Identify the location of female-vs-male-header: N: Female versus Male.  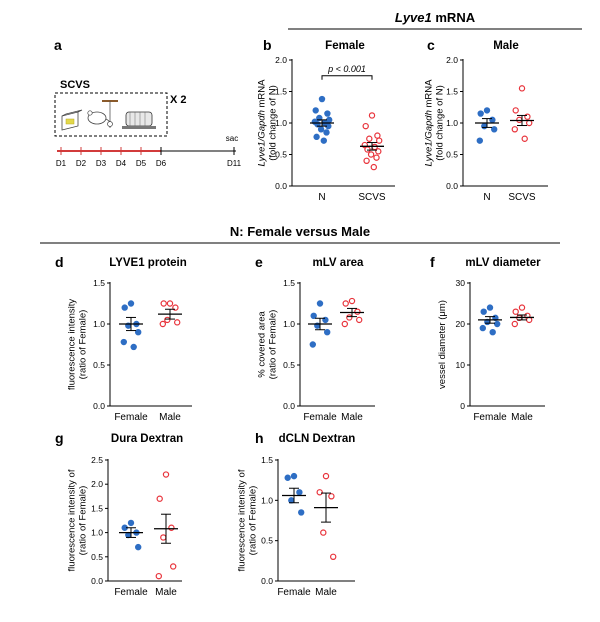
(300, 231).